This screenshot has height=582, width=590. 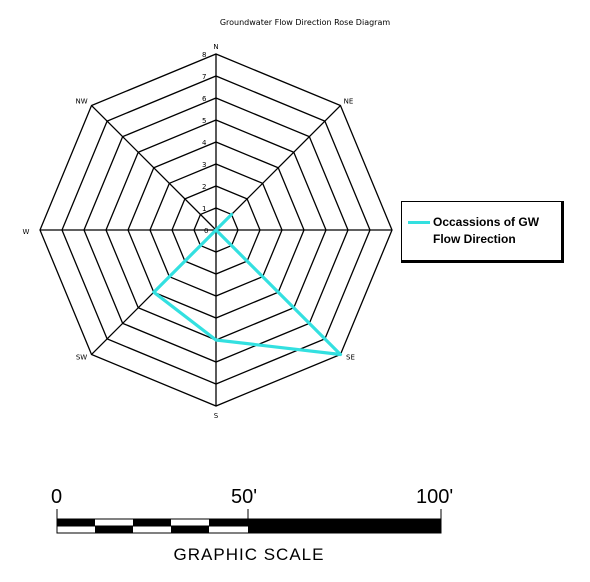 What do you see at coordinates (486, 230) in the screenshot?
I see `legend-series-label: Occassions of GW Flow Direction` at bounding box center [486, 230].